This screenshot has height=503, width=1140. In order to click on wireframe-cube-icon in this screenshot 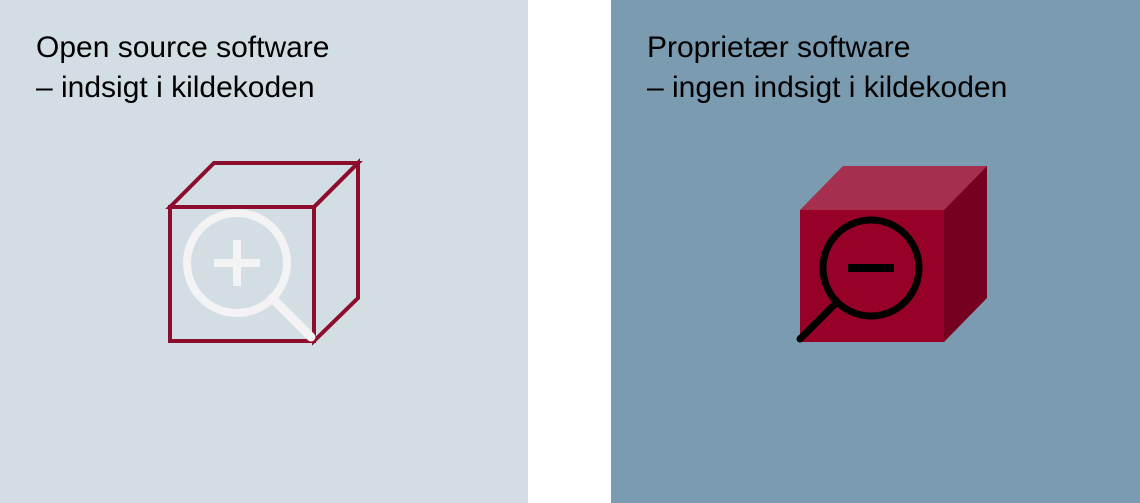, I will do `click(264, 252)`.